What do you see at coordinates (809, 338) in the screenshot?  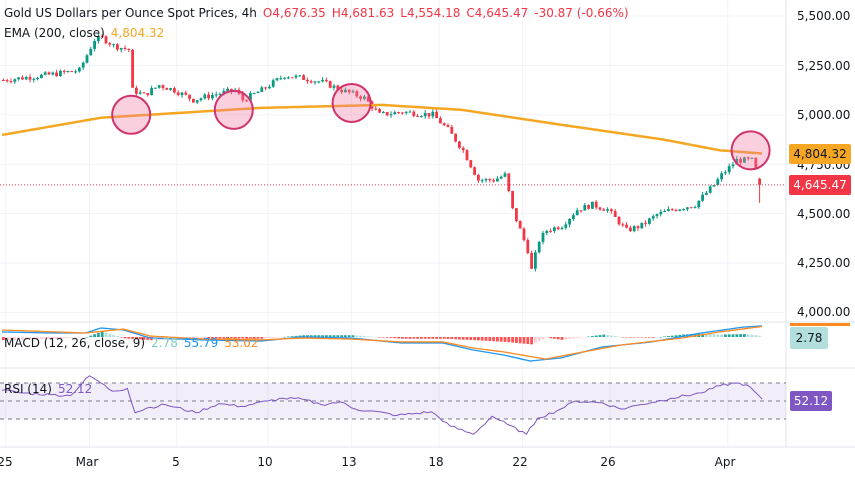 I see `macd-badge: 2.78` at bounding box center [809, 338].